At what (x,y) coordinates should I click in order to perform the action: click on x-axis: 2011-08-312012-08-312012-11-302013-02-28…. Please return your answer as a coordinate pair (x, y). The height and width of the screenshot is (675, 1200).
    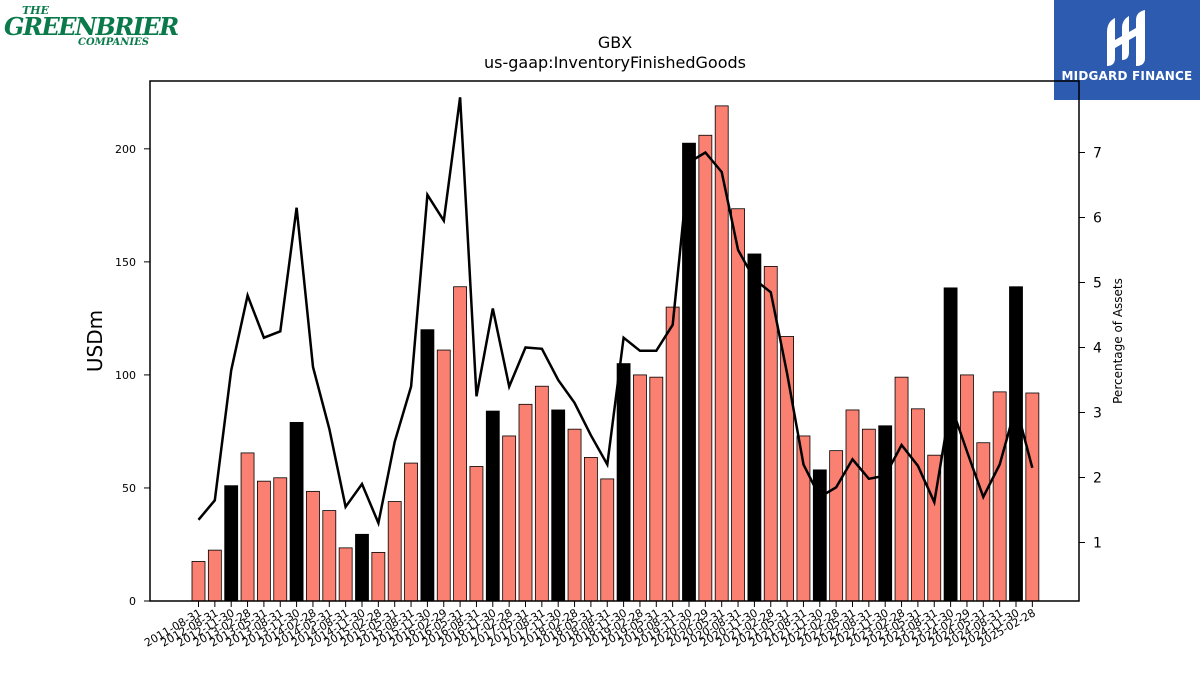
    Looking at the image, I should click on (590, 625).